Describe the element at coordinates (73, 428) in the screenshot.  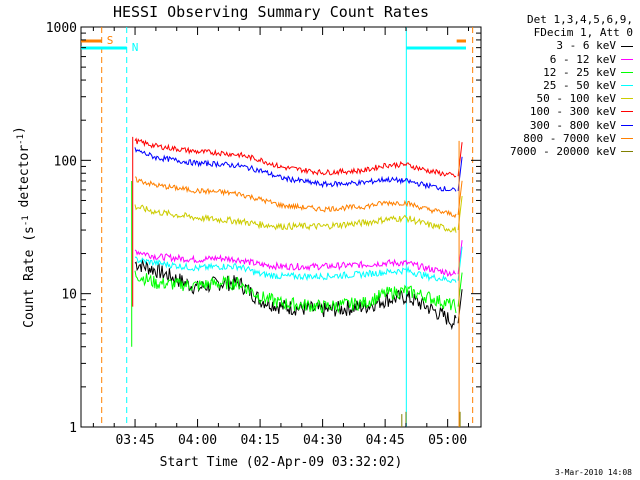
I see `y-tick-label: 1` at that location.